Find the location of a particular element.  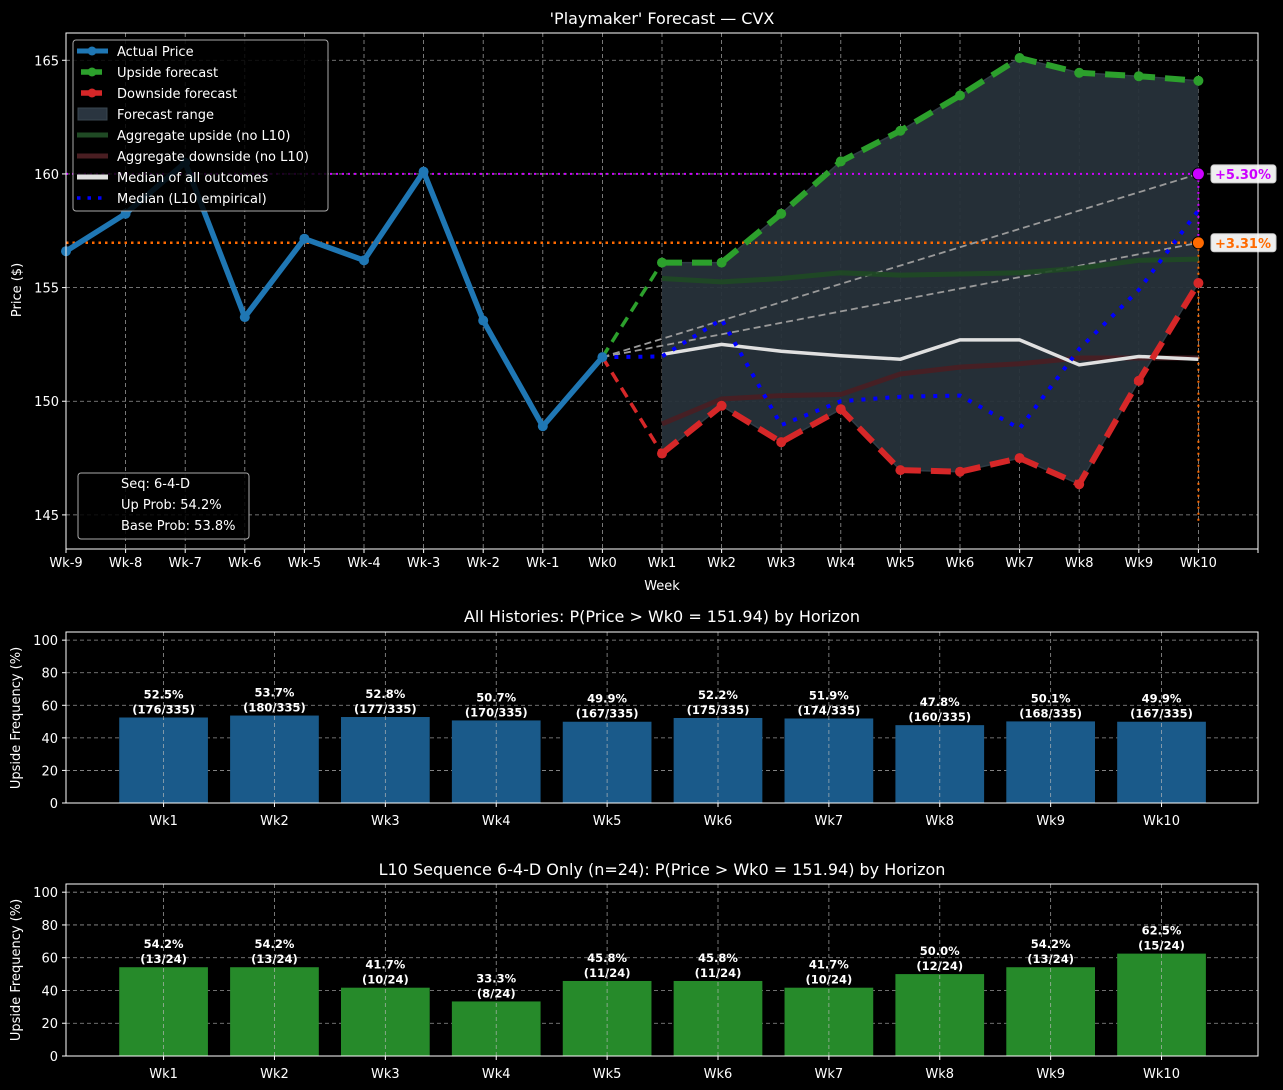

aggregate-upside-line is located at coordinates (930, 270).